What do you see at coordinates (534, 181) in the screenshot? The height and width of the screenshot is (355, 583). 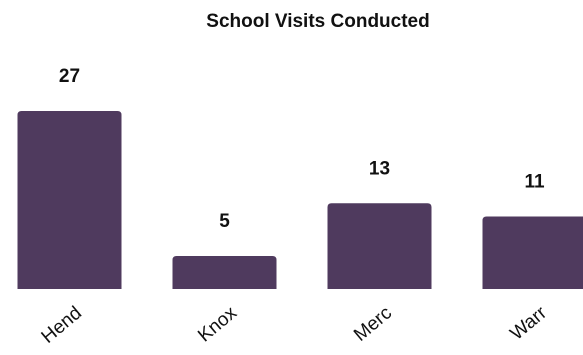 I see `value-label-warr: 11` at bounding box center [534, 181].